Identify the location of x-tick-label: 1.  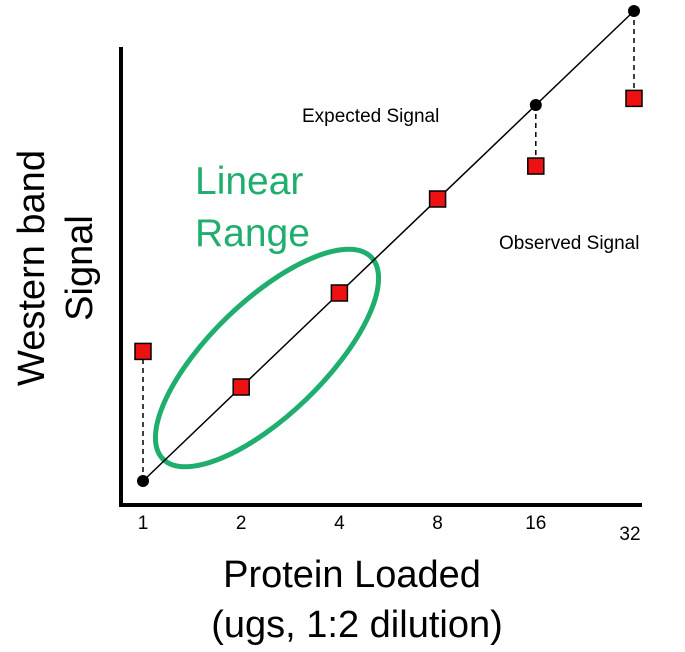
(143, 523).